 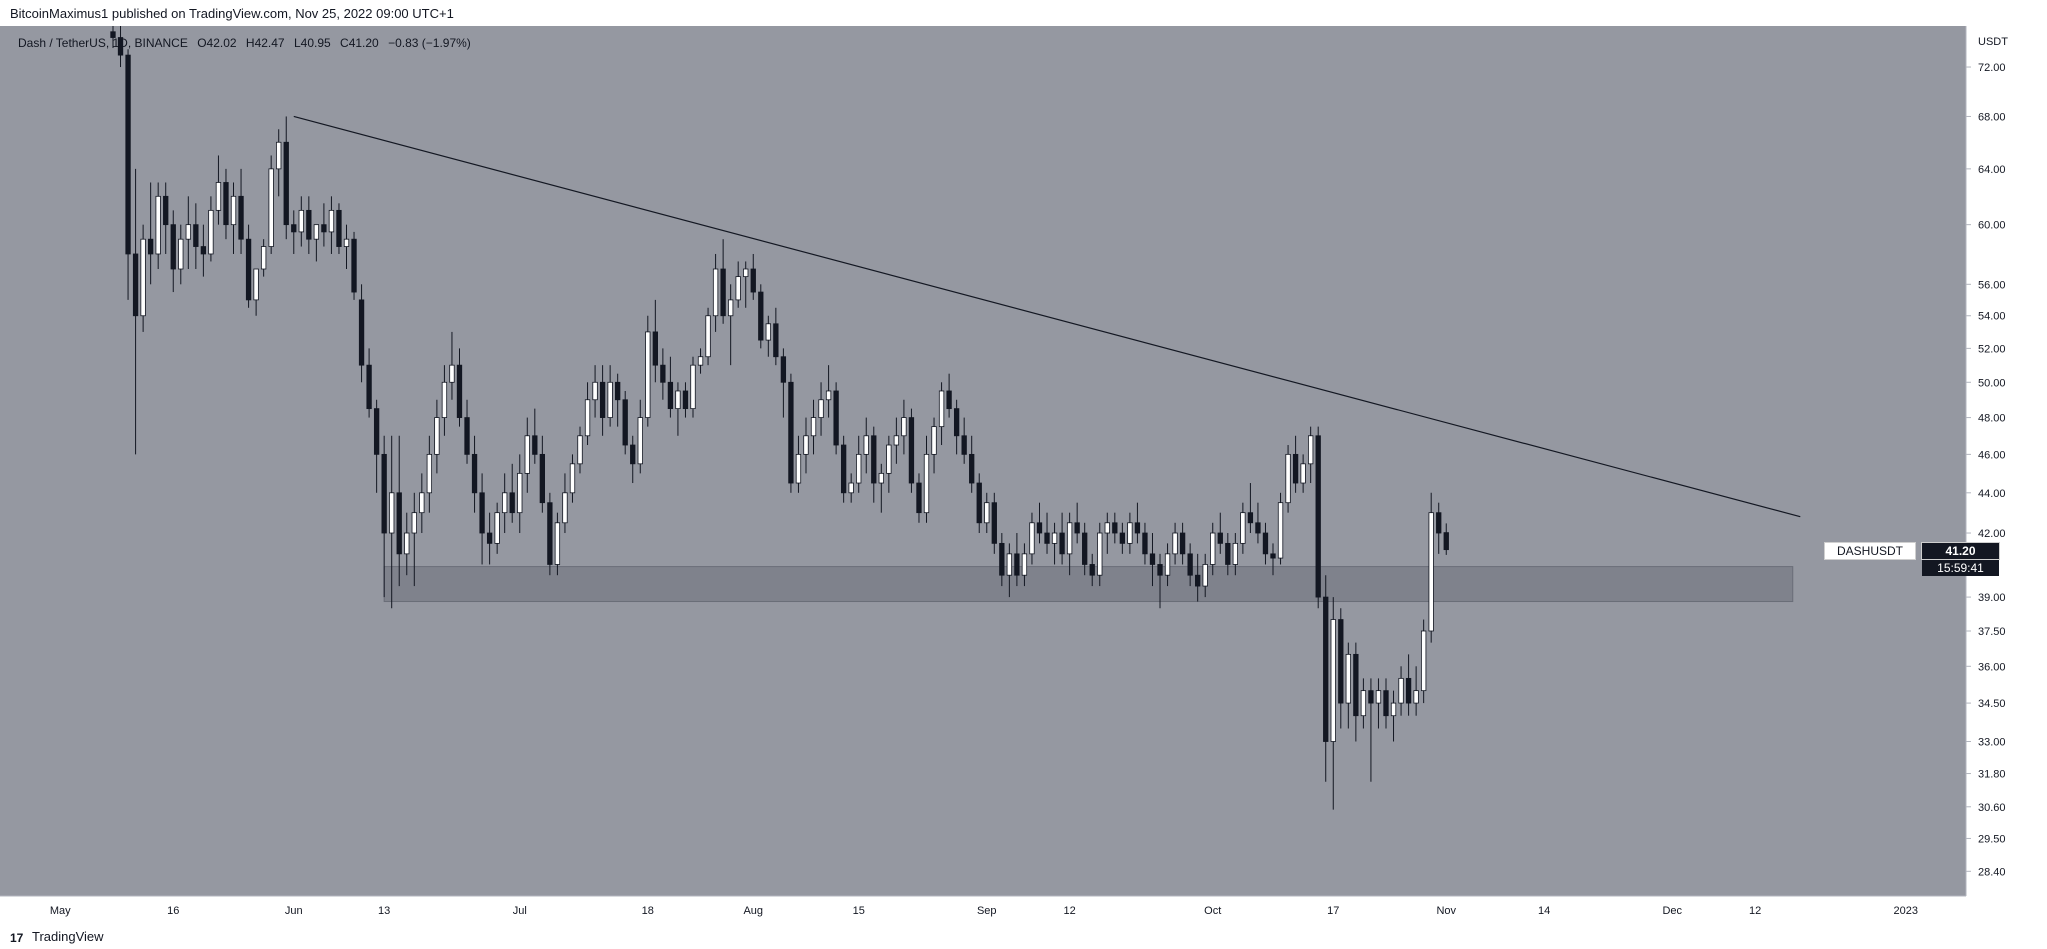 What do you see at coordinates (1992, 383) in the screenshot?
I see `price-tick-label: 50.00` at bounding box center [1992, 383].